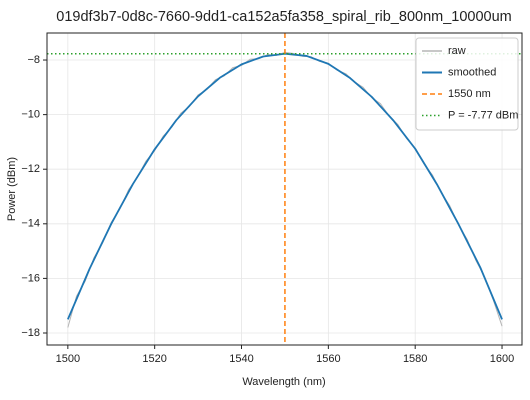 This screenshot has width=530, height=400. Describe the element at coordinates (154, 359) in the screenshot. I see `x-tick-label: 1520` at that location.